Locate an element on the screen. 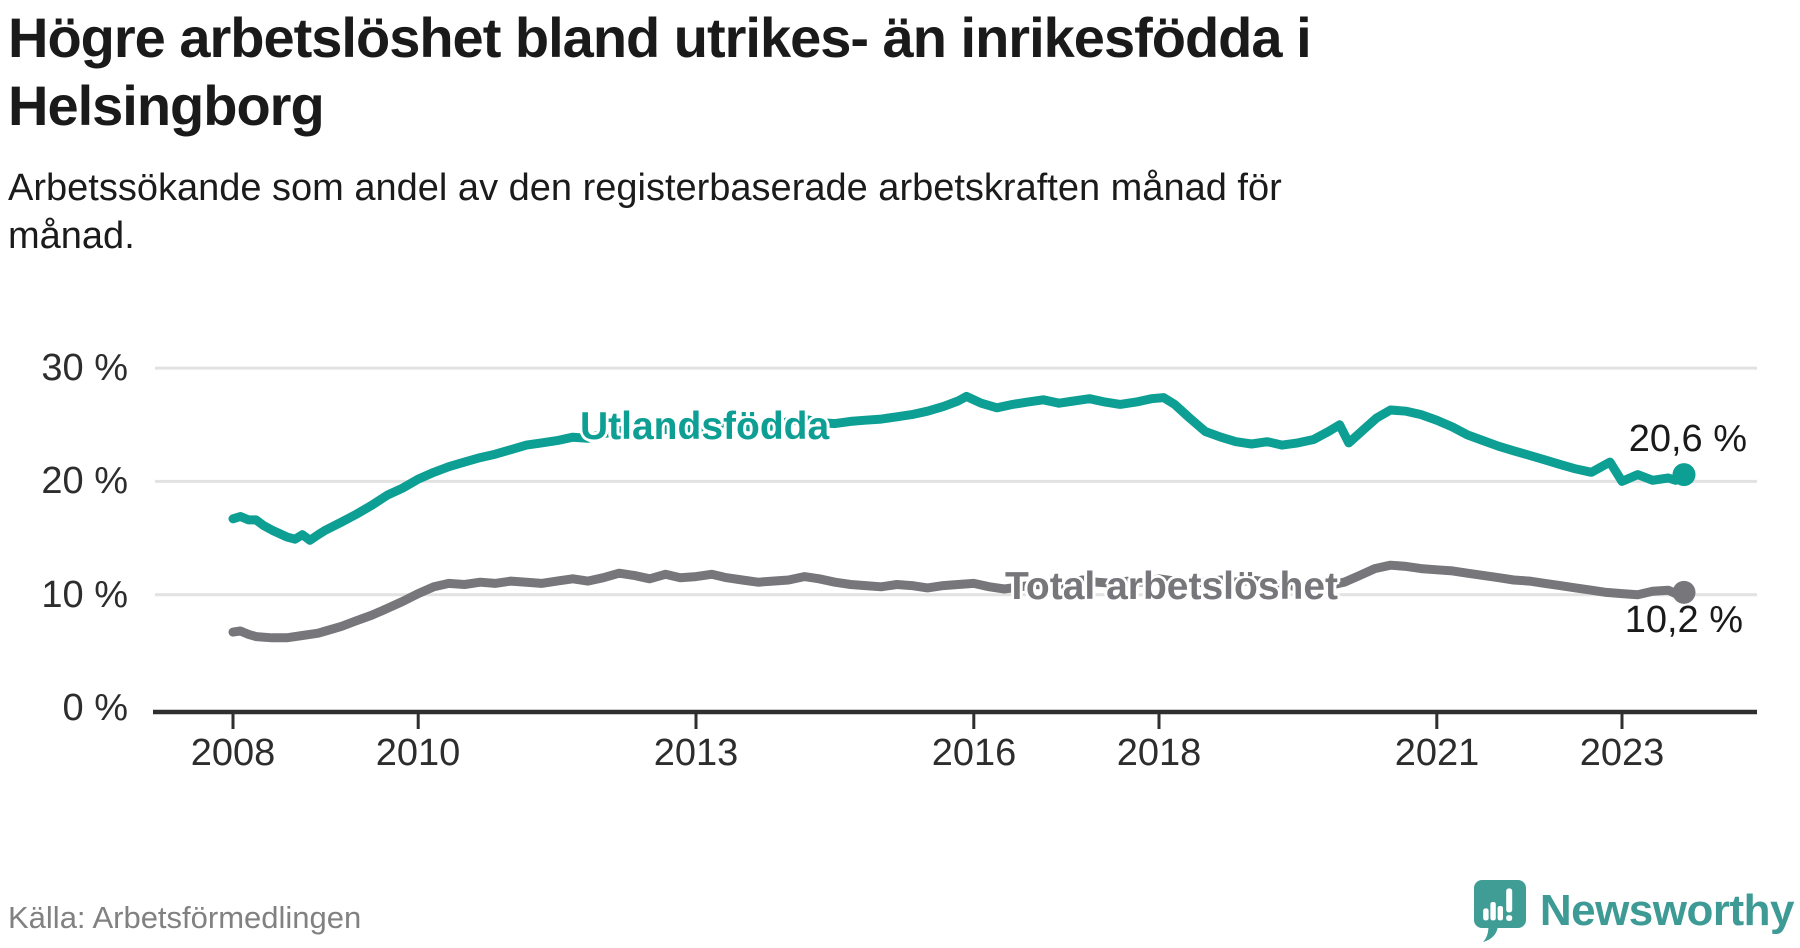 This screenshot has width=1800, height=948. end-value-label-utlandsfodda: 20,6 % is located at coordinates (1687, 439).